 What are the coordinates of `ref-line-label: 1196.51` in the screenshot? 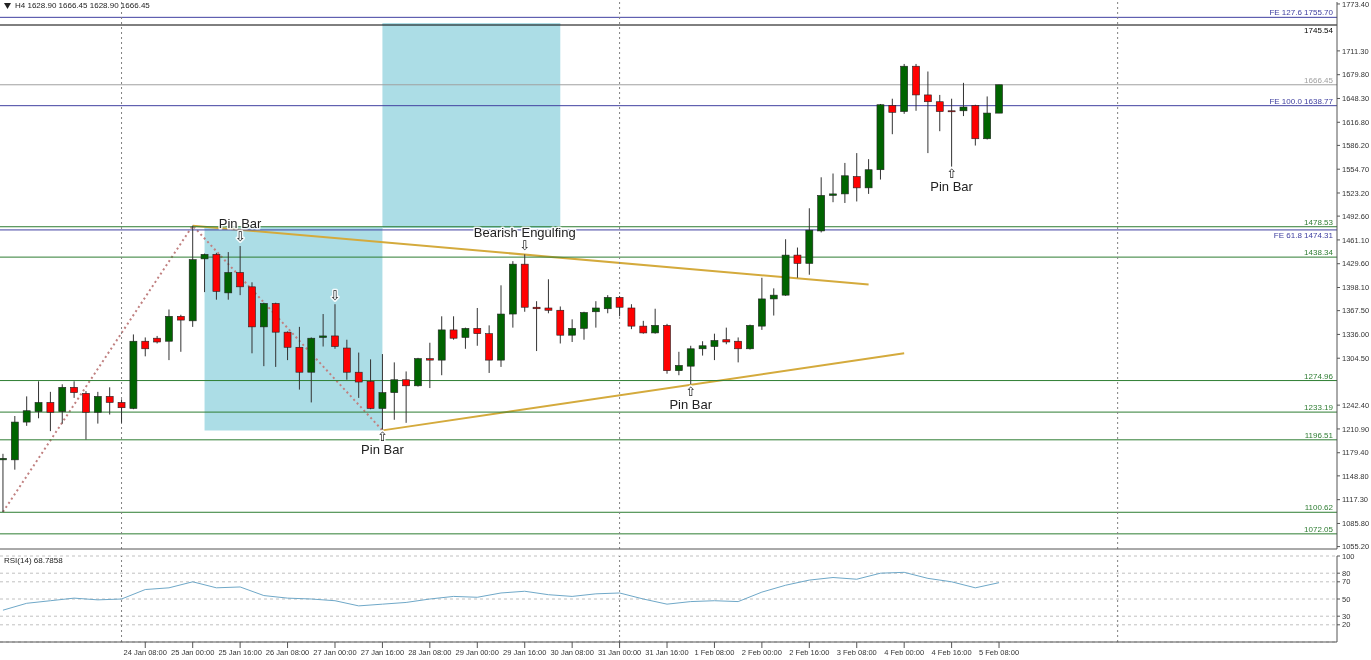 It's located at (1319, 435).